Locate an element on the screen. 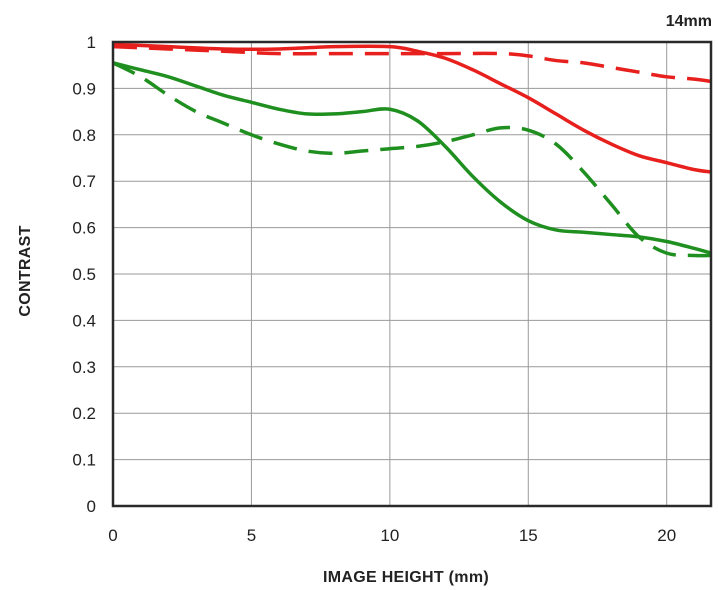 This screenshot has height=590, width=718. y-tick-label: 0.6 is located at coordinates (84, 228).